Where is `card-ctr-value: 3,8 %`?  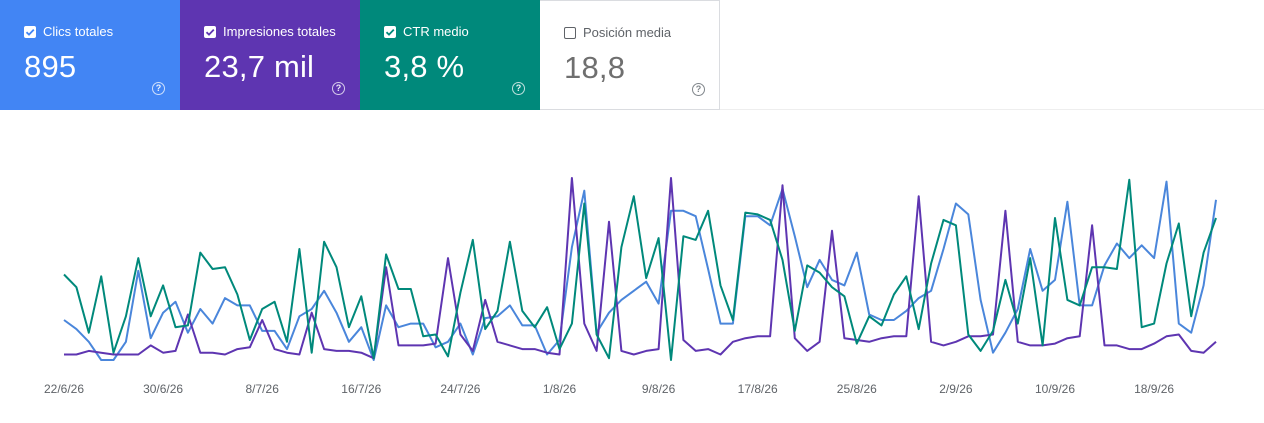
card-ctr-value: 3,8 % is located at coordinates (424, 66).